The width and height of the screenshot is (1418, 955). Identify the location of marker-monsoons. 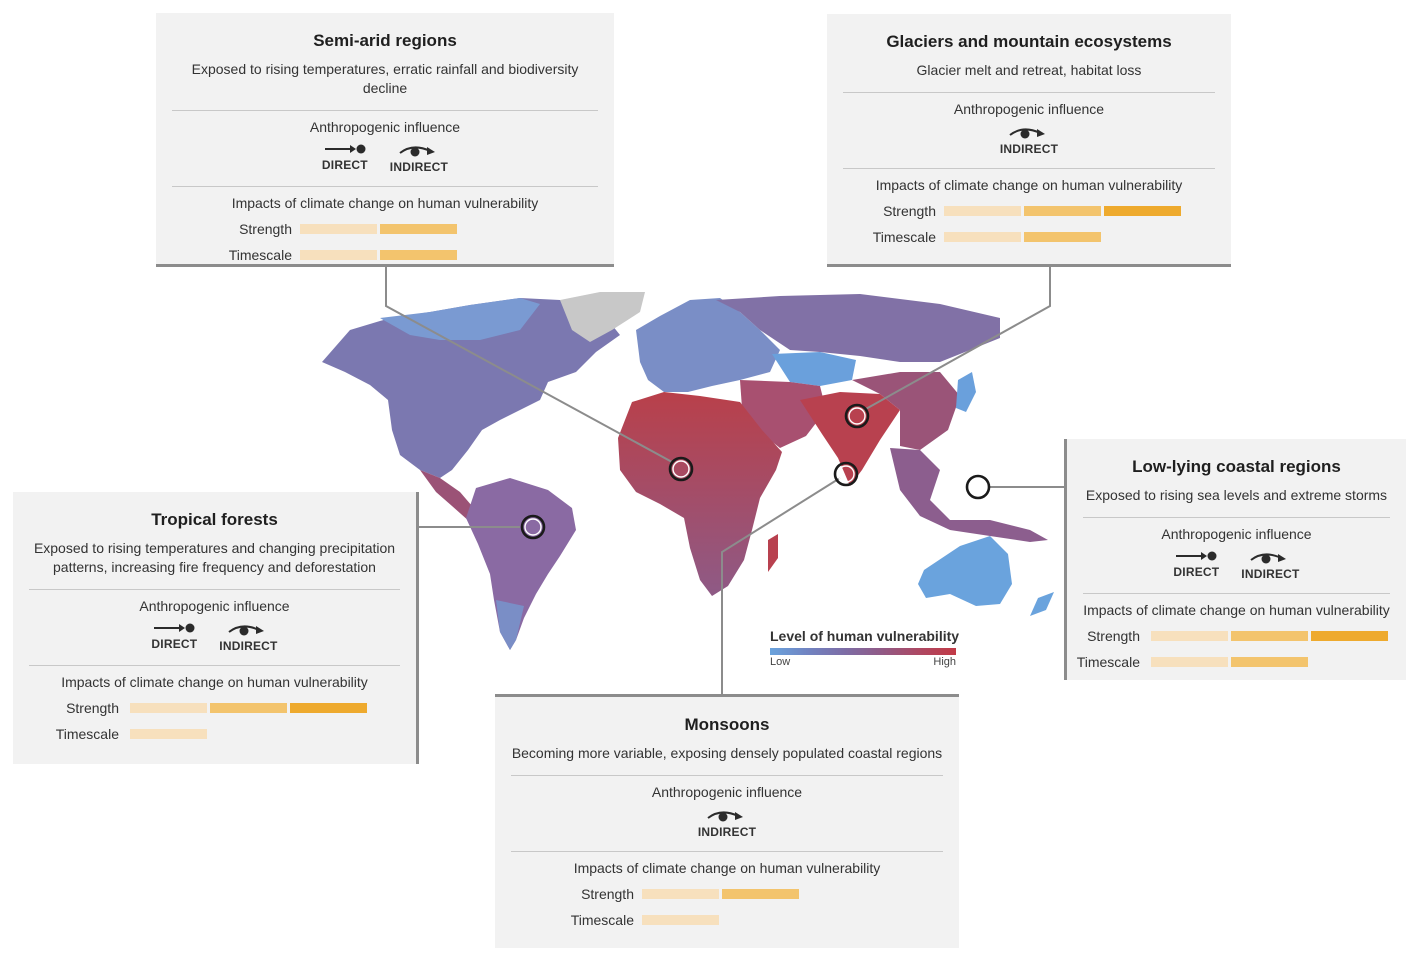
(846, 474).